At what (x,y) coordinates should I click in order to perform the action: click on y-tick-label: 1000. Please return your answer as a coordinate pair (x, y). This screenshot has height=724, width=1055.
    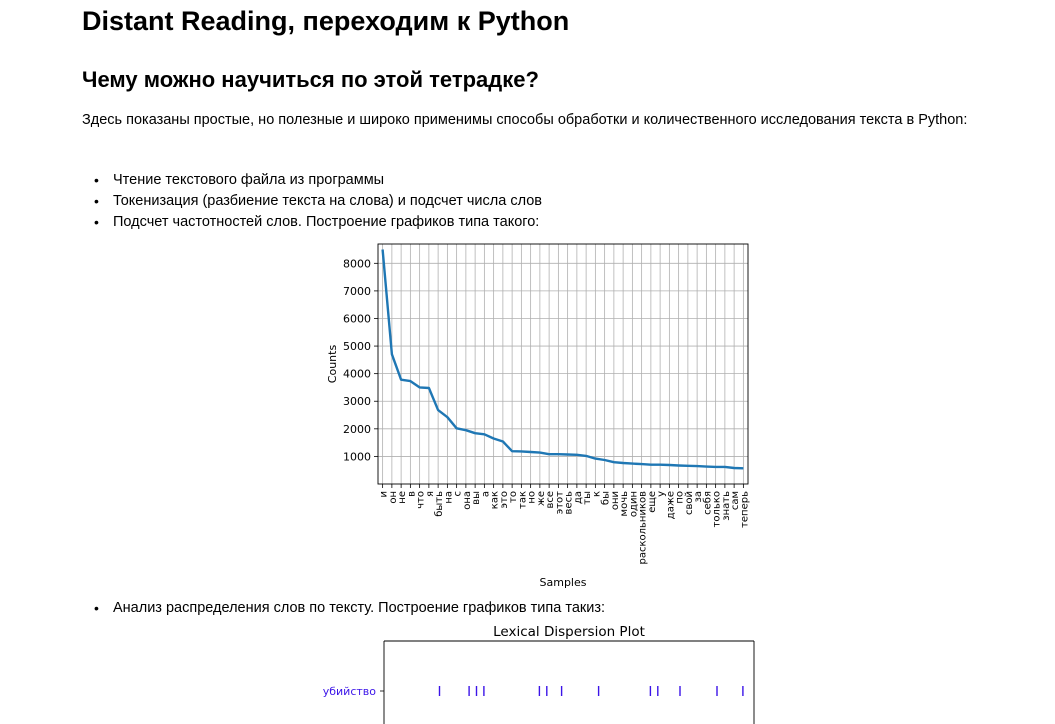
    Looking at the image, I should click on (357, 456).